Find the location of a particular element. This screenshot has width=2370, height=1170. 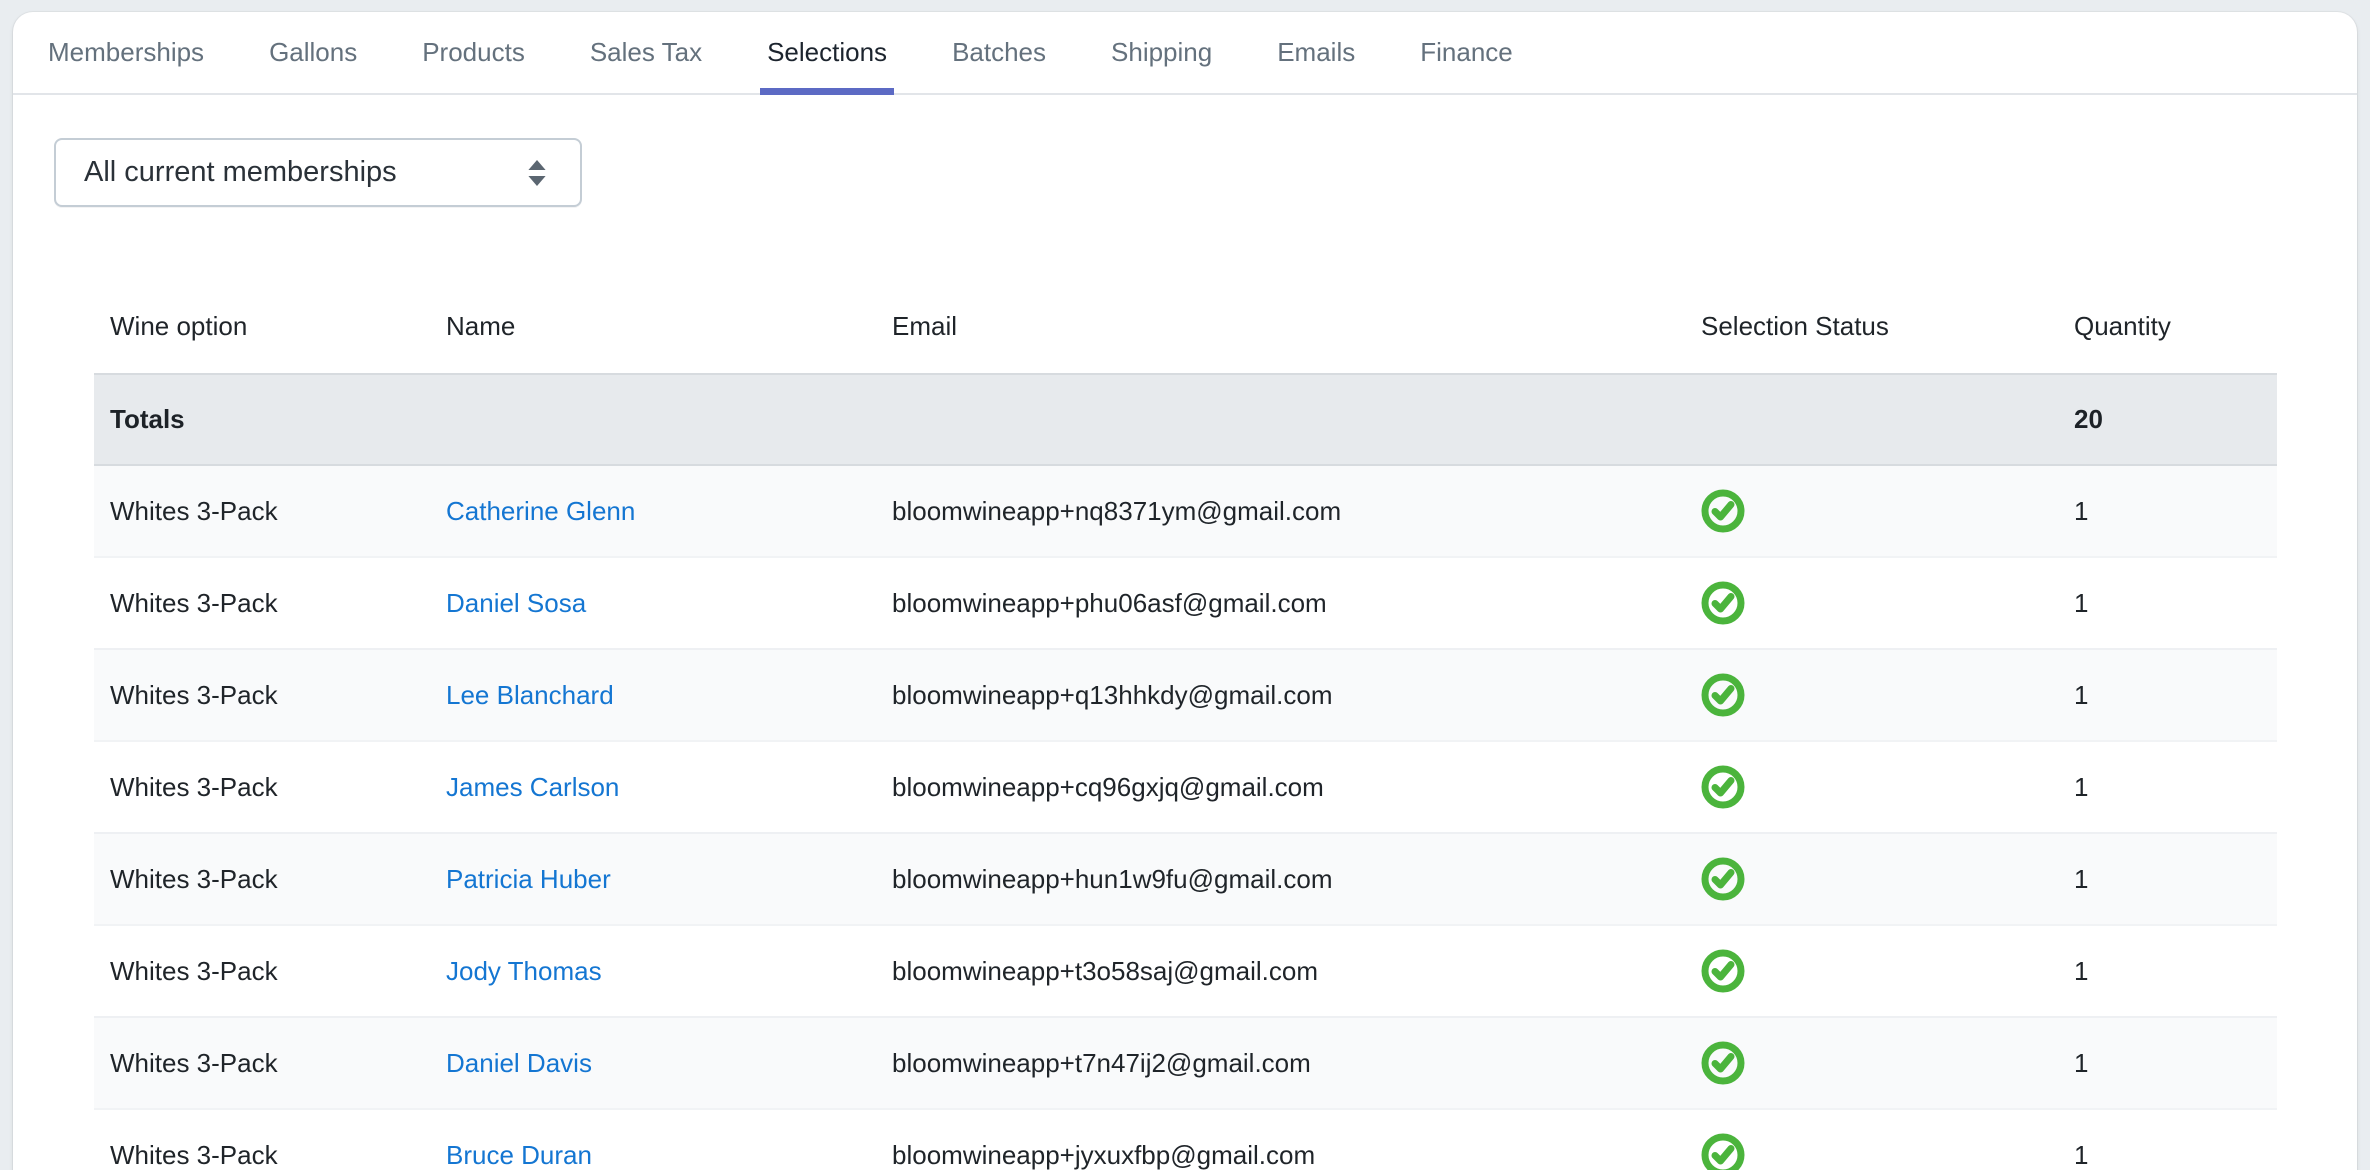

tab-gallons: Gallons is located at coordinates (313, 52).